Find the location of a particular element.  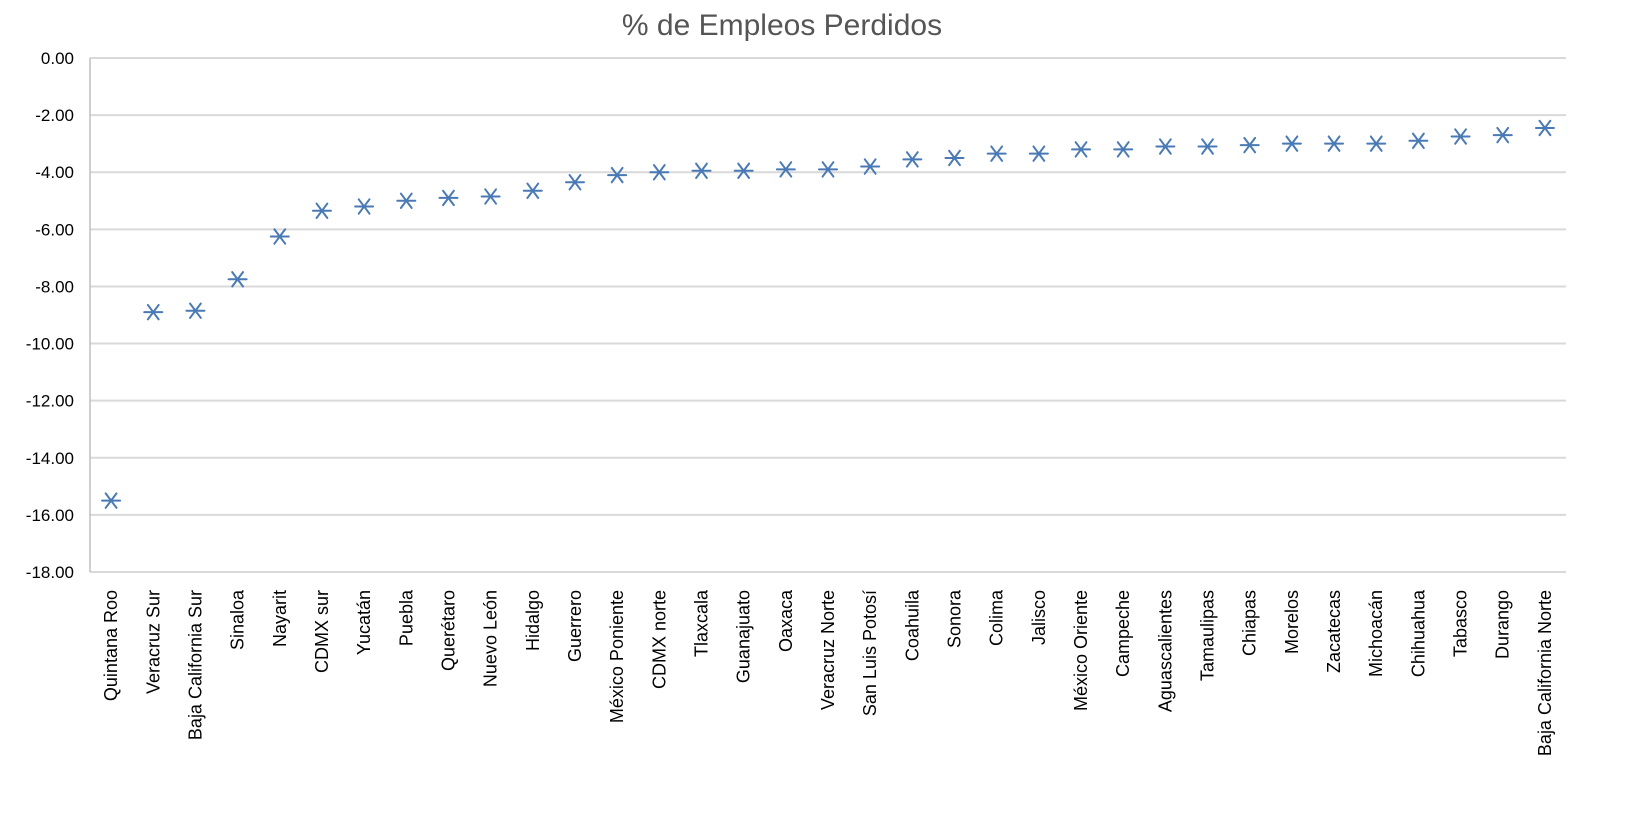

chart-title: % de Empleos Perdidos is located at coordinates (782, 25).